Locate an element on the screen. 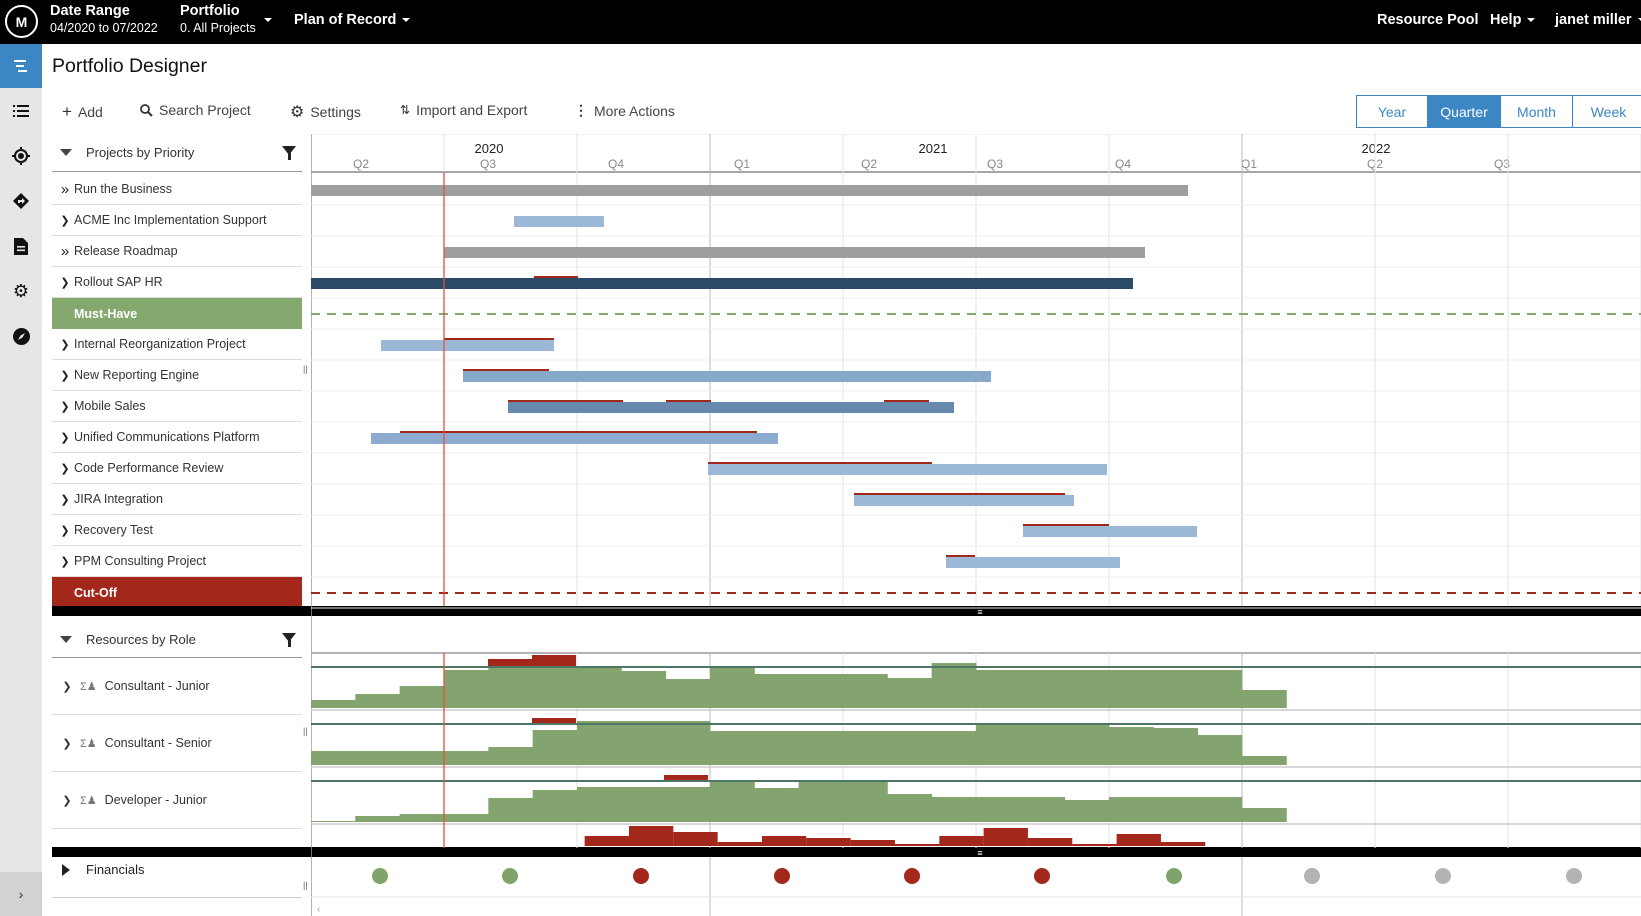 Image resolution: width=1641 pixels, height=916 pixels. chevron-right-icon: › is located at coordinates (21, 894).